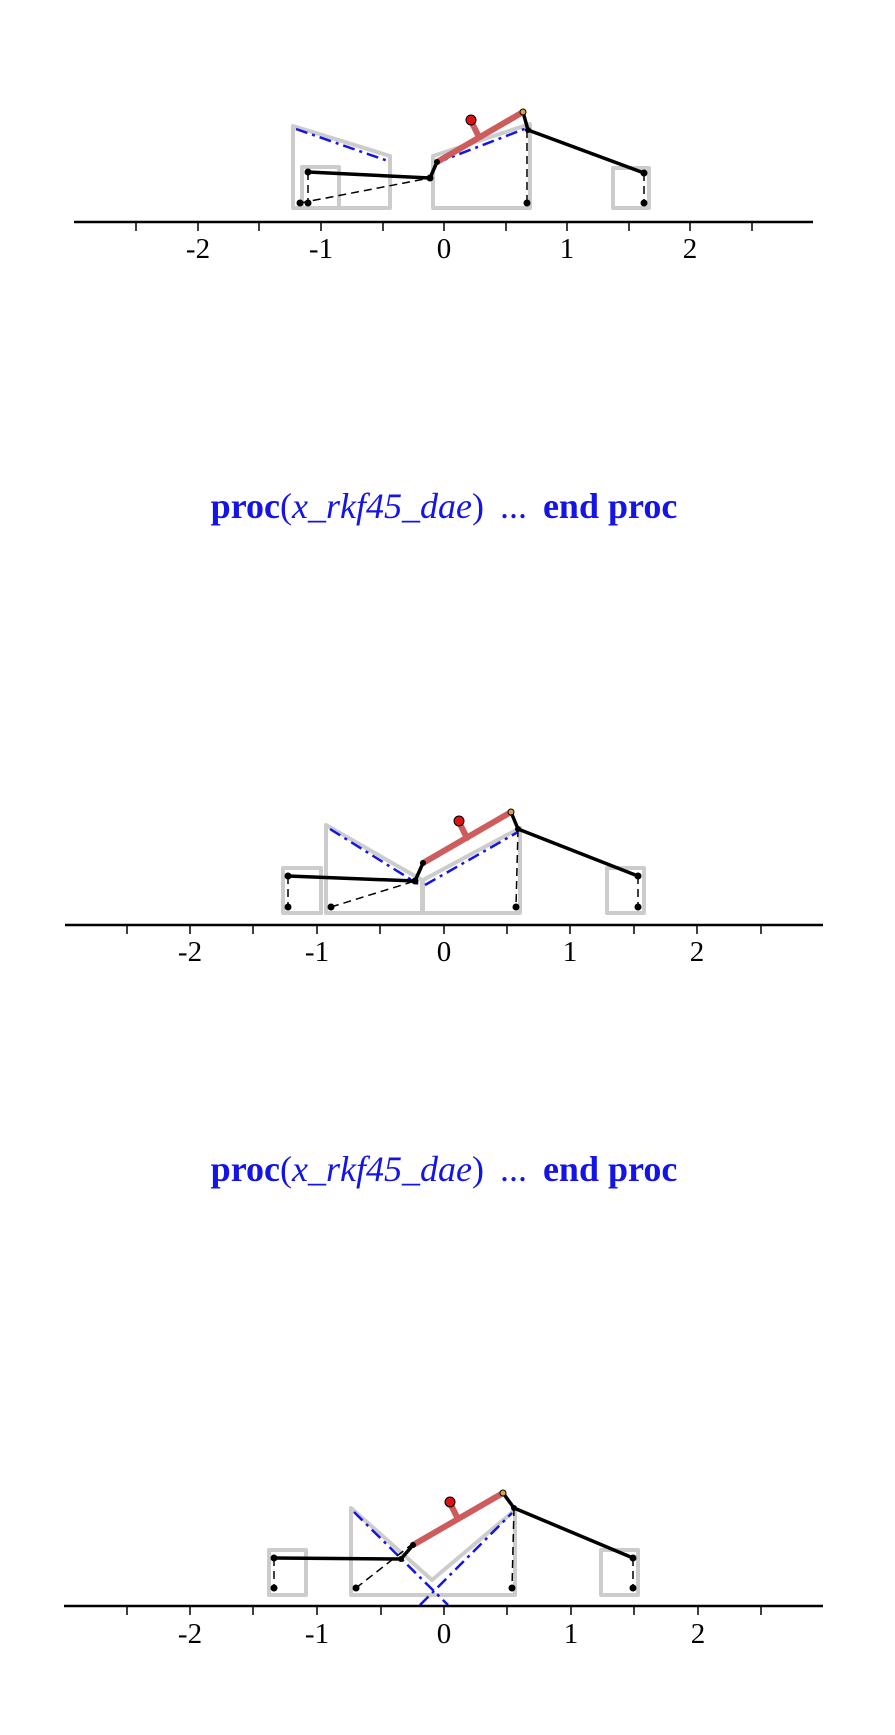 The width and height of the screenshot is (895, 1735). I want to click on body-outline-center, so click(471, 870).